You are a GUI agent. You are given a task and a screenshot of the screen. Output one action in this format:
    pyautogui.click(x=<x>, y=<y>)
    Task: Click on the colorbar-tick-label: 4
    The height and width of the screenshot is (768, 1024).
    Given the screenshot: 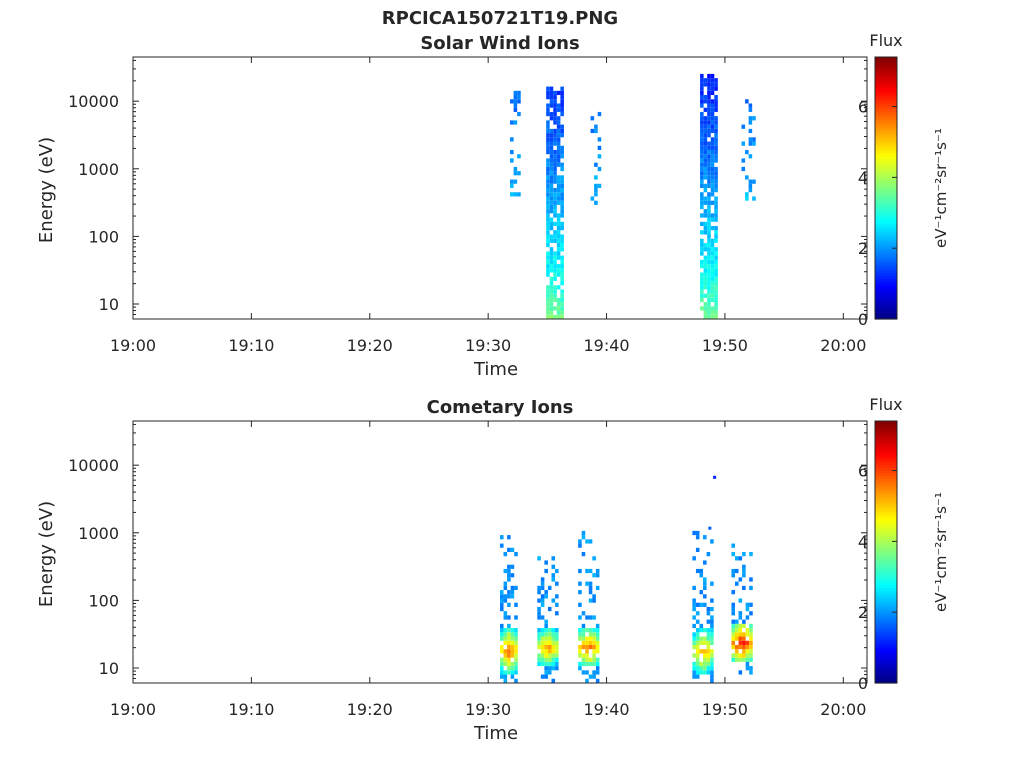 What is the action you would take?
    pyautogui.click(x=863, y=541)
    